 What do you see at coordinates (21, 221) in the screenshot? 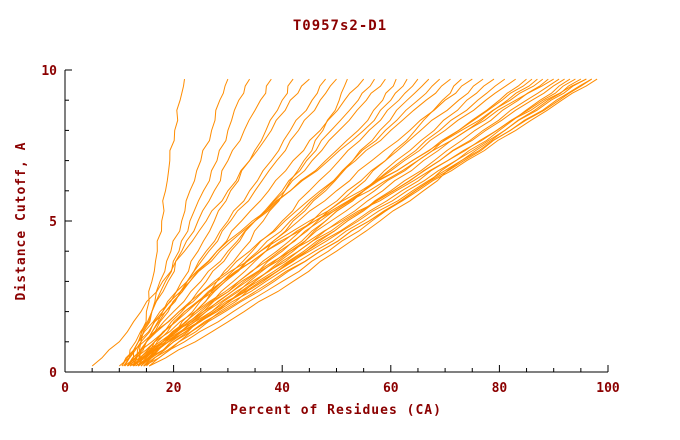
I see `y-axis-label: Distance Cutoff, A` at bounding box center [21, 221].